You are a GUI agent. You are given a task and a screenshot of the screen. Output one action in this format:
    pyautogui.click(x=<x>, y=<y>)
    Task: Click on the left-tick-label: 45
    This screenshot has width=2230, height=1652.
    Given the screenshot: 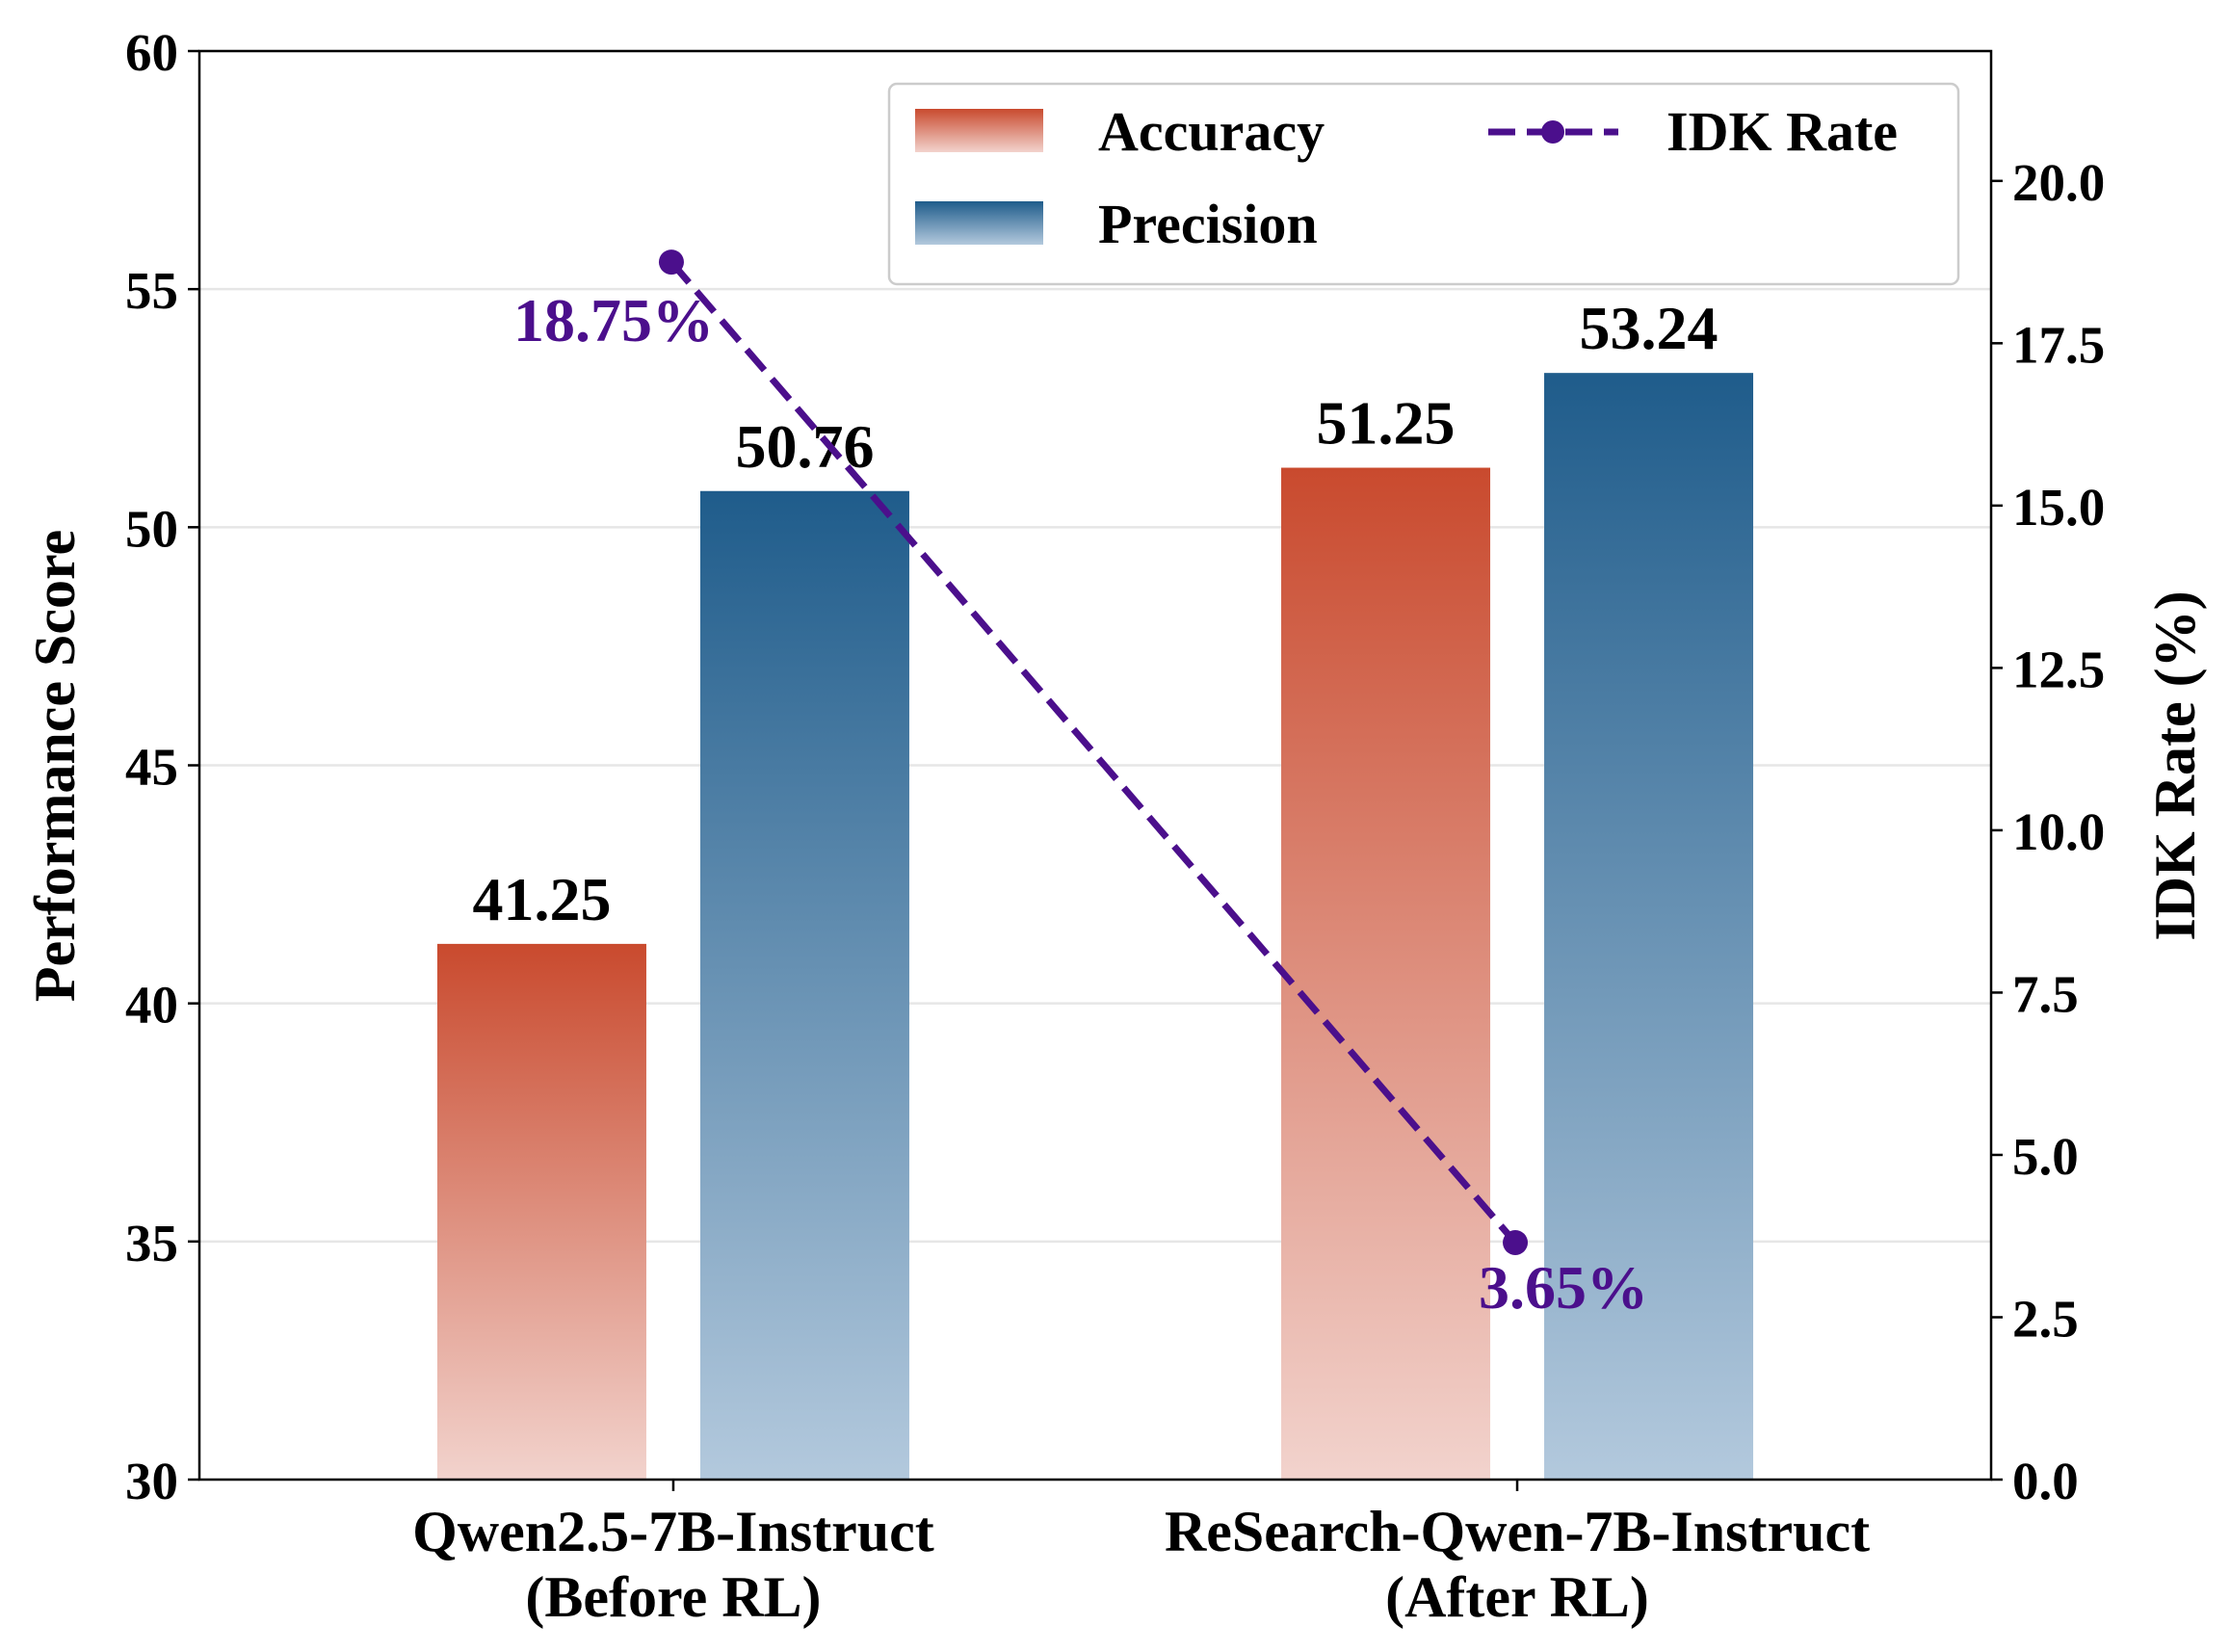 What is the action you would take?
    pyautogui.click(x=151, y=767)
    